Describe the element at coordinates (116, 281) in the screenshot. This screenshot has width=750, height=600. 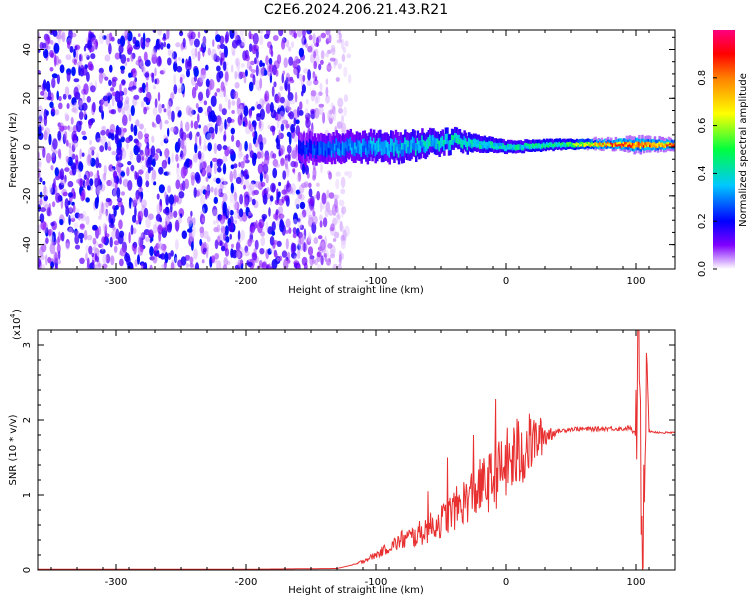
I see `x-tick-label: -300` at that location.